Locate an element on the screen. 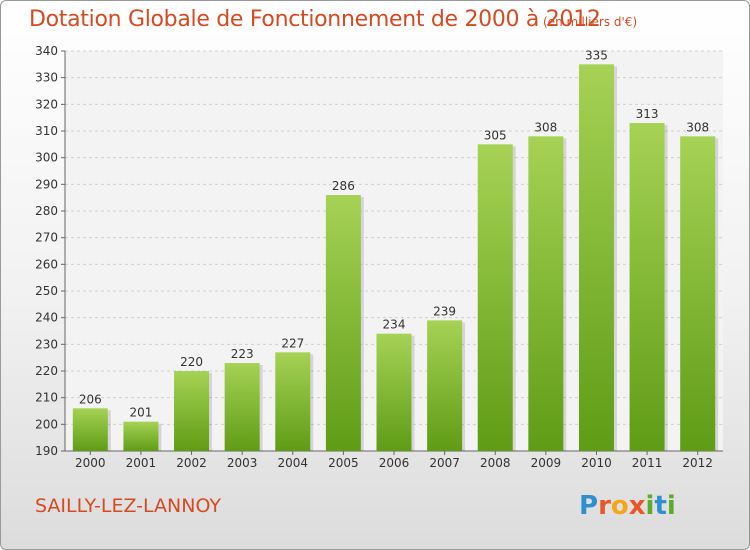 This screenshot has height=550, width=750. bar-value-label: 227 is located at coordinates (292, 343).